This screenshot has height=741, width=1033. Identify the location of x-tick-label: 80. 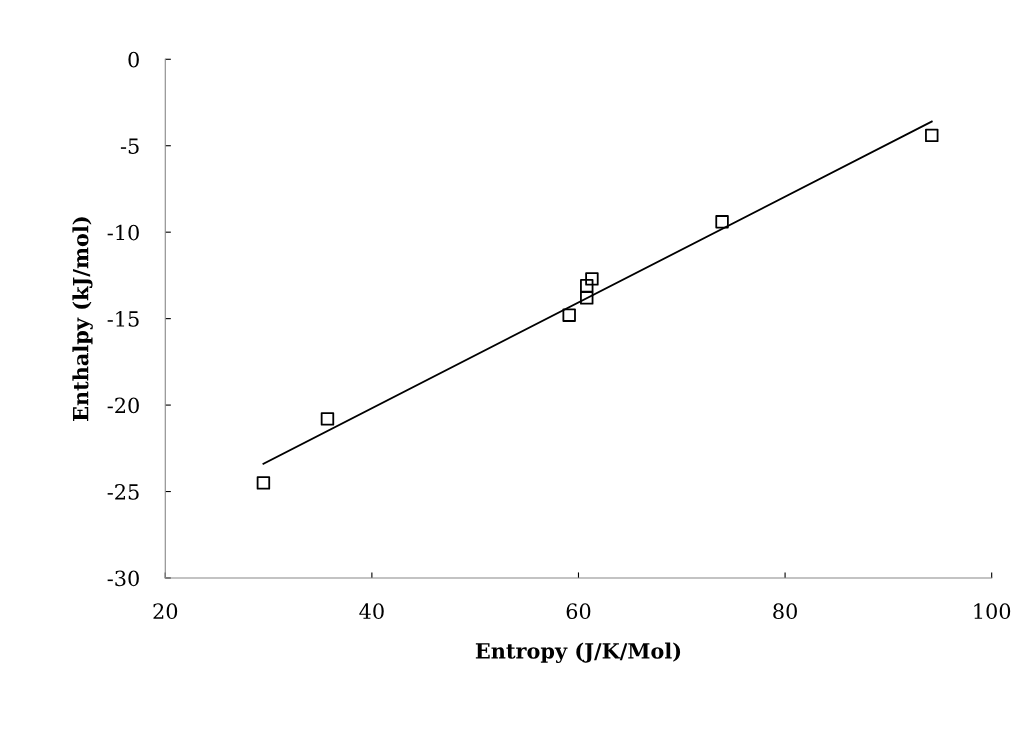
(785, 611).